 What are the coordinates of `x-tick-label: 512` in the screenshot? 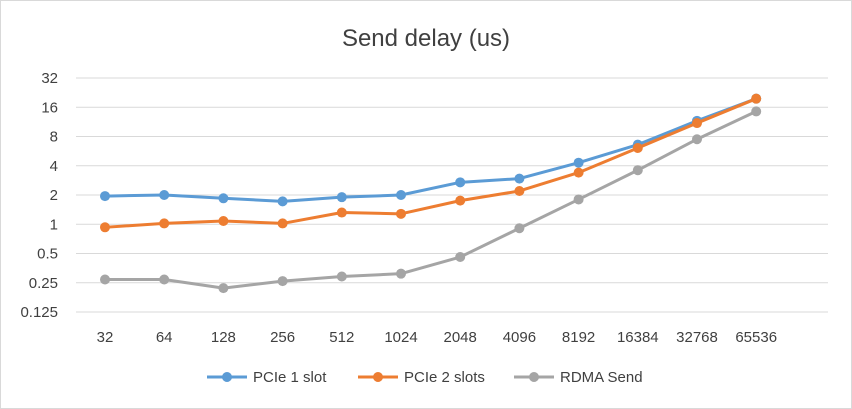 It's located at (341, 337).